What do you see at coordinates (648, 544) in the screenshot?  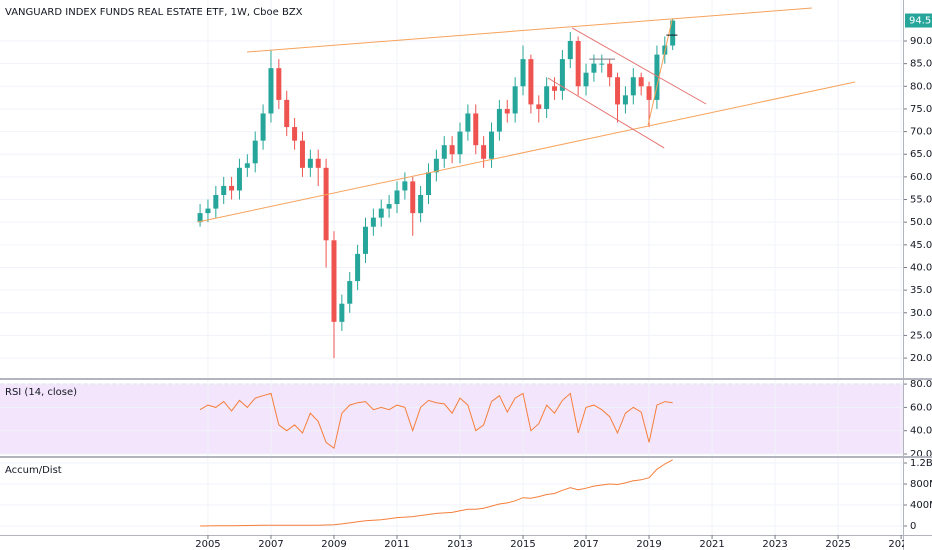 I see `x-tick-label: 2019` at bounding box center [648, 544].